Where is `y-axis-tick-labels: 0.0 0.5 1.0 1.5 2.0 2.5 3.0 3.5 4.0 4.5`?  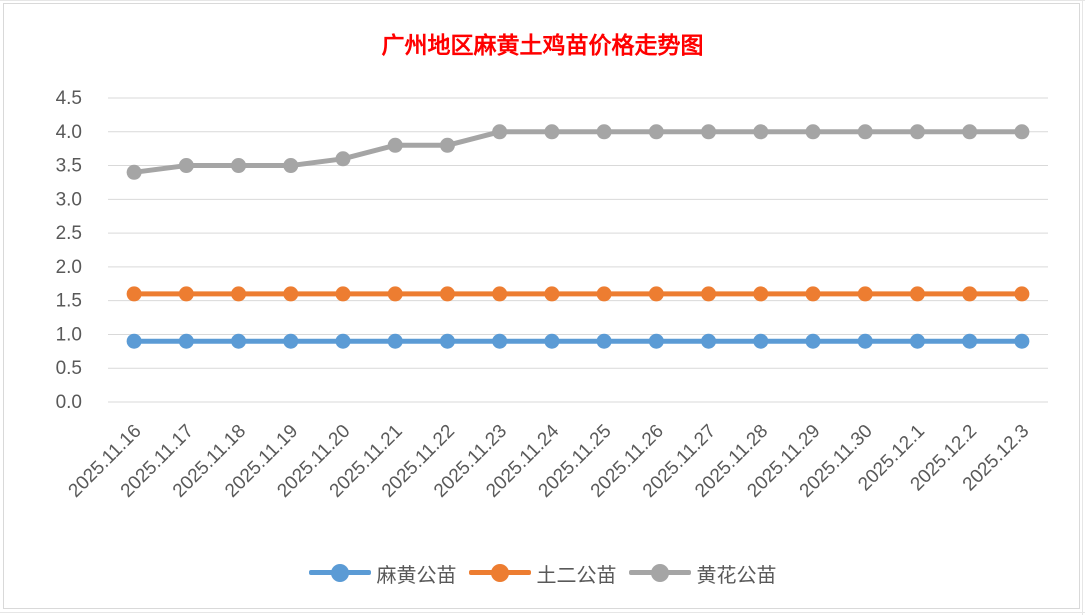 y-axis-tick-labels: 0.0 0.5 1.0 1.5 2.0 2.5 3.0 3.5 4.0 4.5 is located at coordinates (69, 250).